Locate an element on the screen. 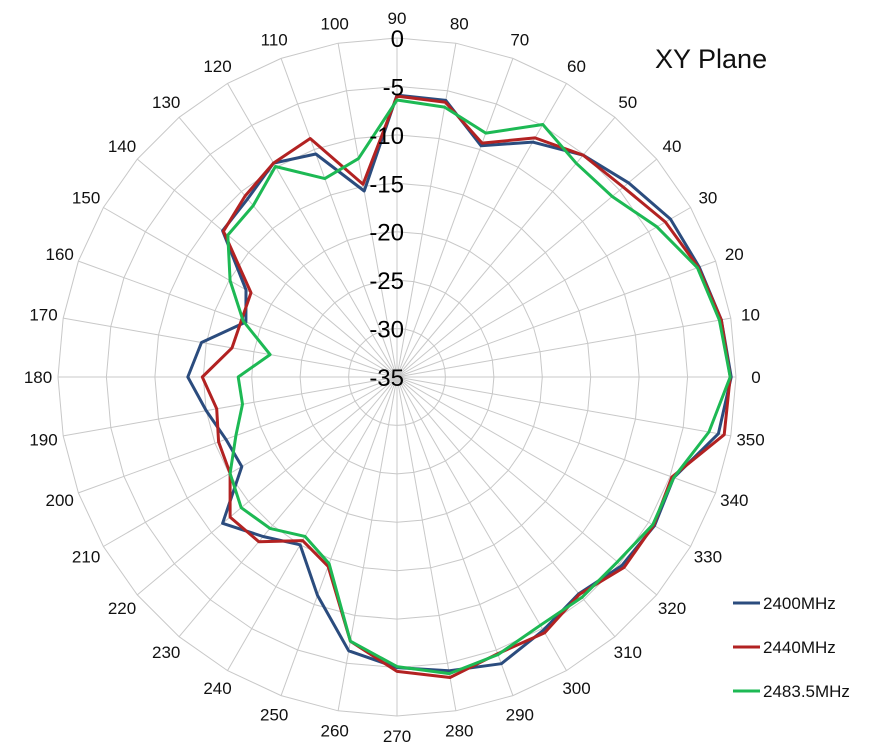 The height and width of the screenshot is (755, 878). angle-tick-label: 150 is located at coordinates (86, 198).